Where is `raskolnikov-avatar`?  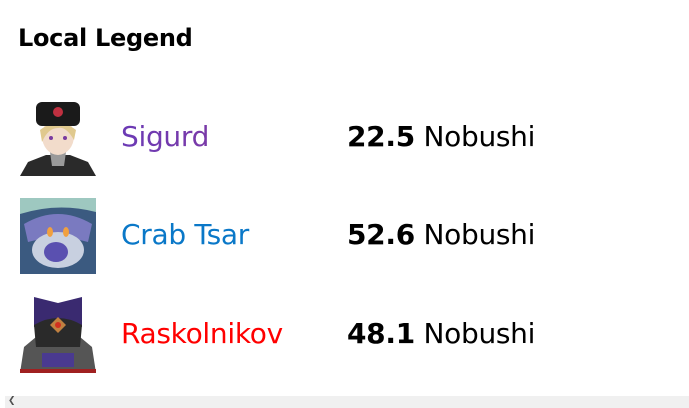 raskolnikov-avatar is located at coordinates (58, 335).